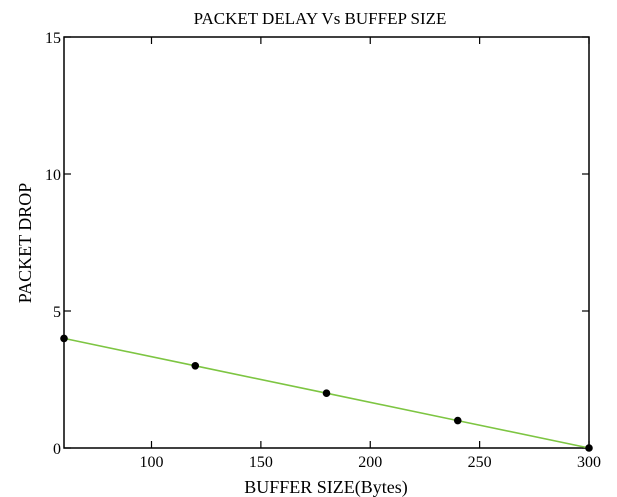 The height and width of the screenshot is (497, 617). Describe the element at coordinates (57, 312) in the screenshot. I see `y-tick-label: 5` at that location.